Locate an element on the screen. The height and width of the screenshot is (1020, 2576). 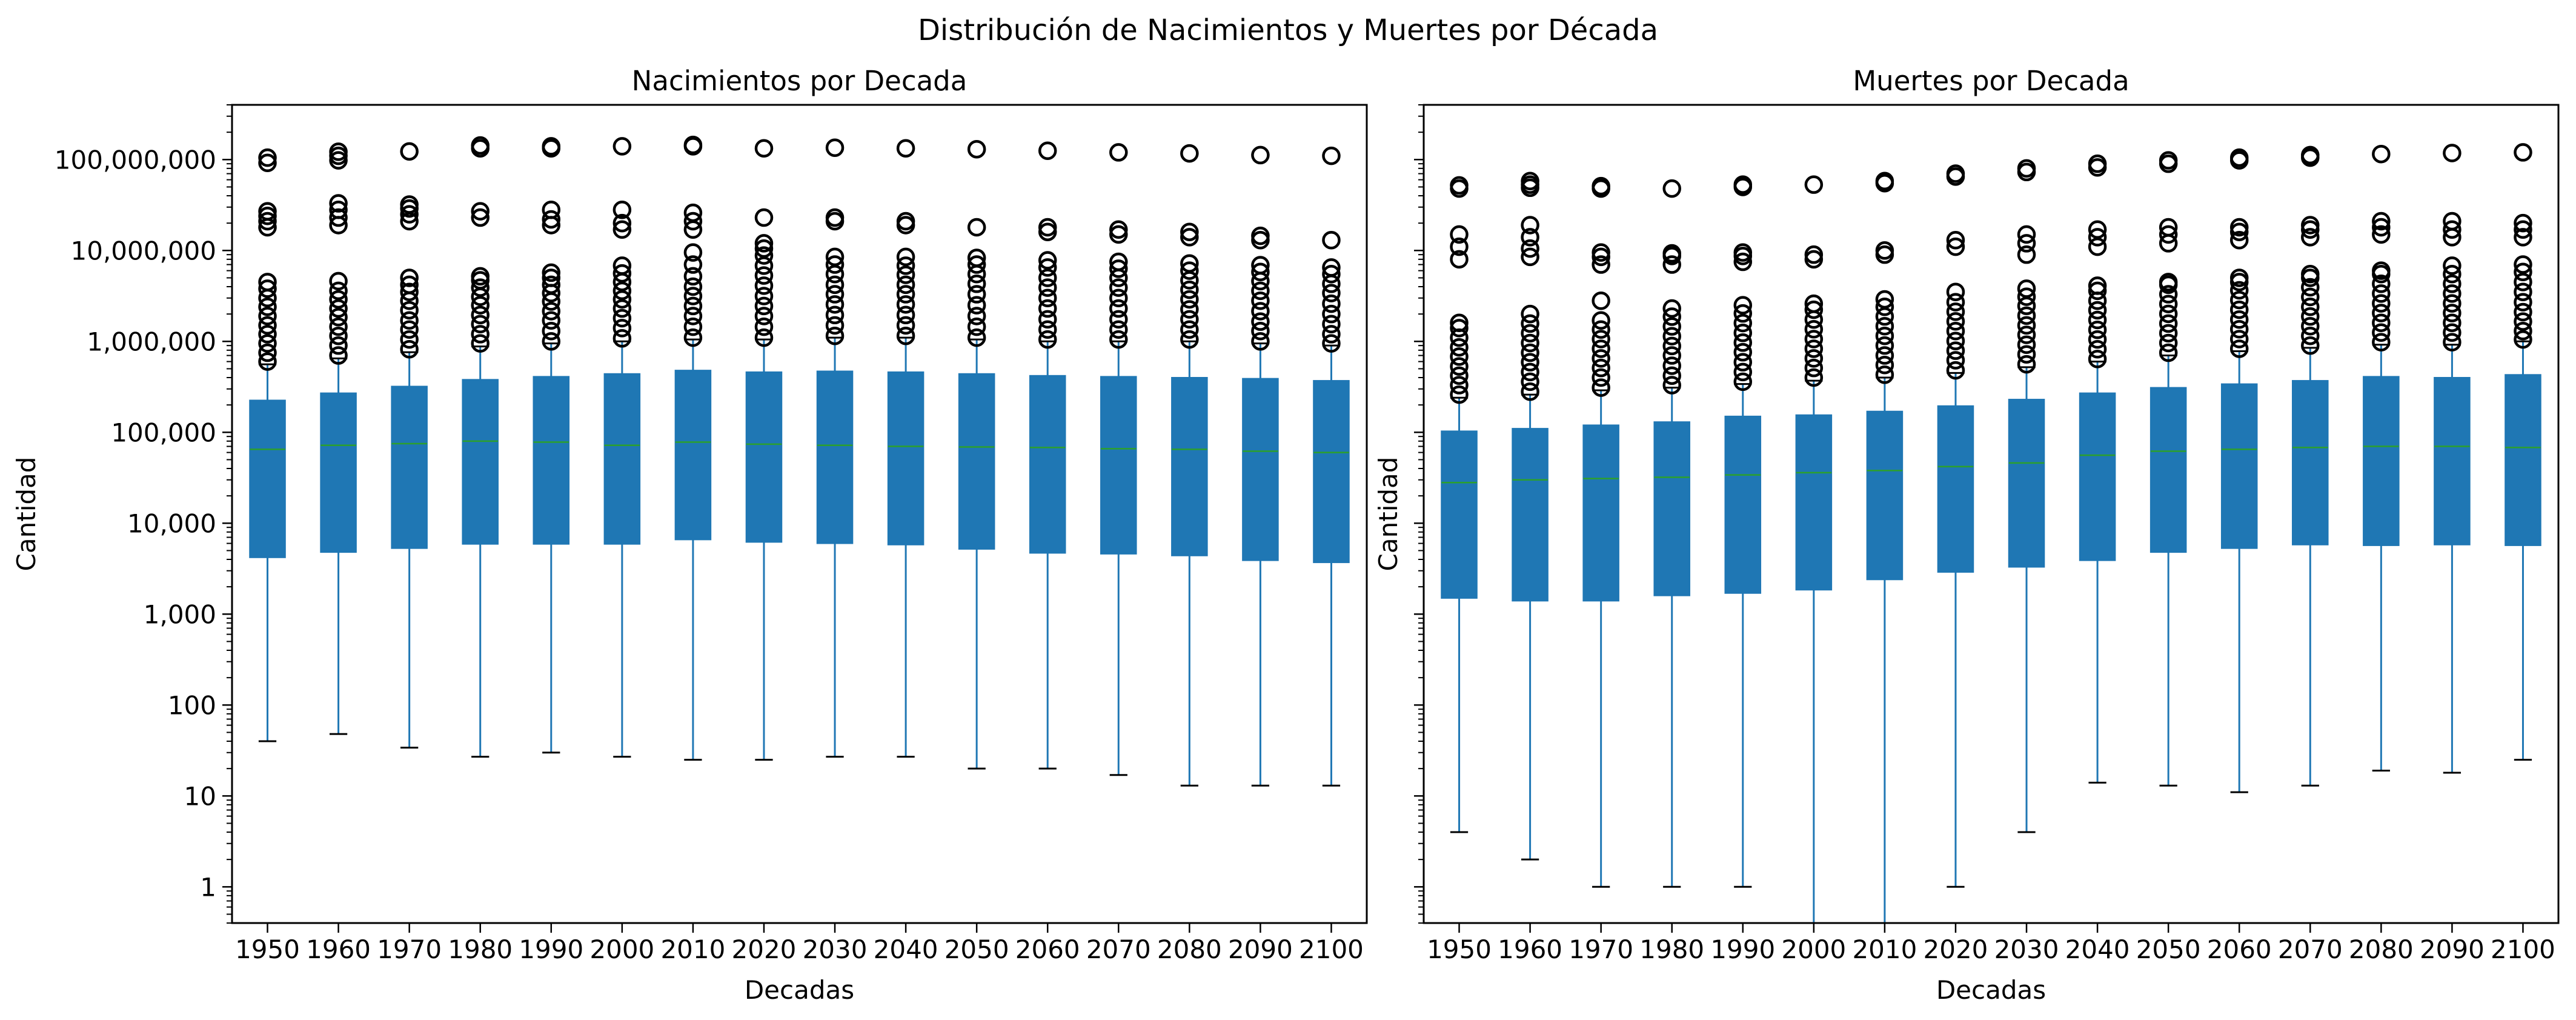
x-tick-label: 2060 is located at coordinates (1047, 949).